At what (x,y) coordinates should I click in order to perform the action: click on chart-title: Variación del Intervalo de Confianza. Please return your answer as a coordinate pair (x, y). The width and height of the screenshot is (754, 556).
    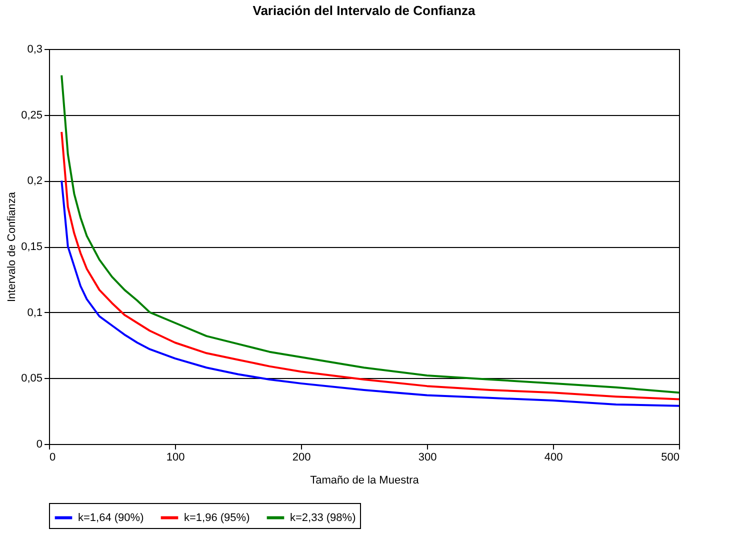
    Looking at the image, I should click on (364, 10).